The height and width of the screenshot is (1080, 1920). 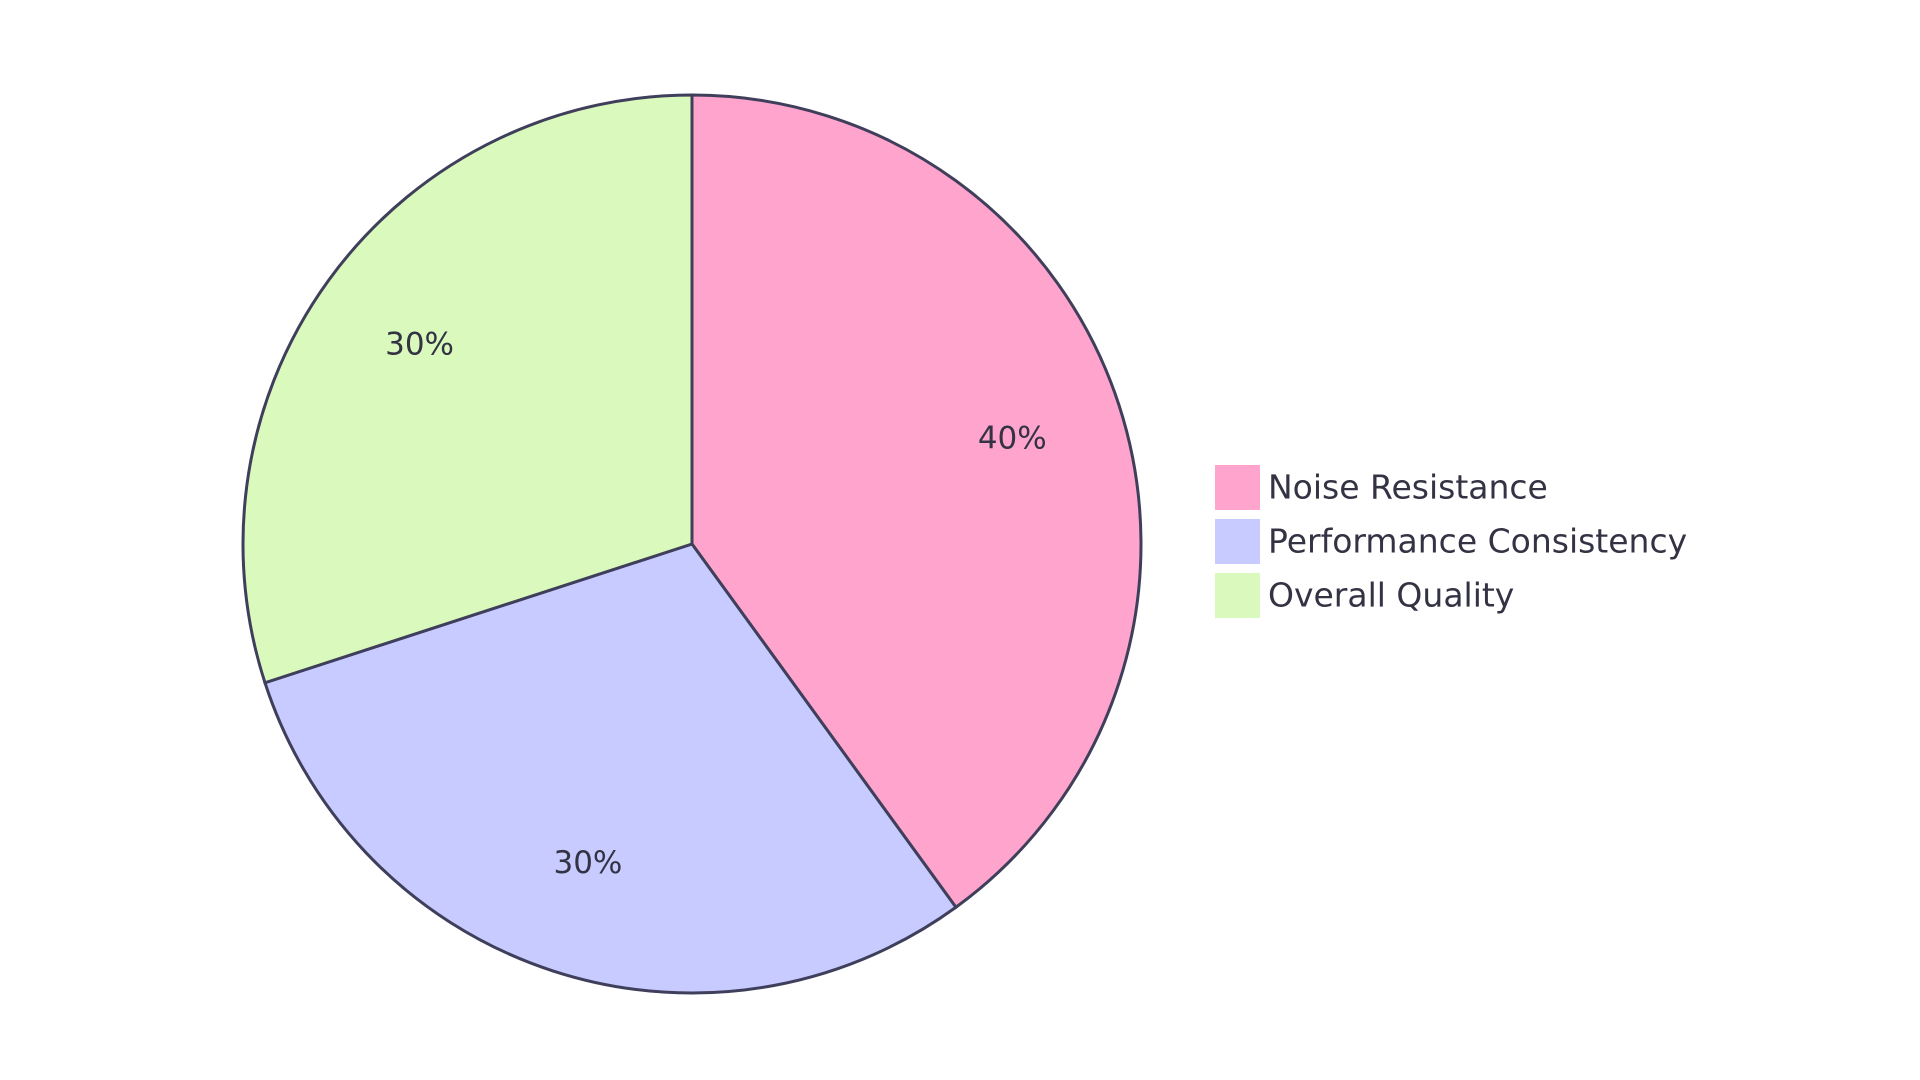 What do you see at coordinates (1012, 438) in the screenshot?
I see `data-label: 40%` at bounding box center [1012, 438].